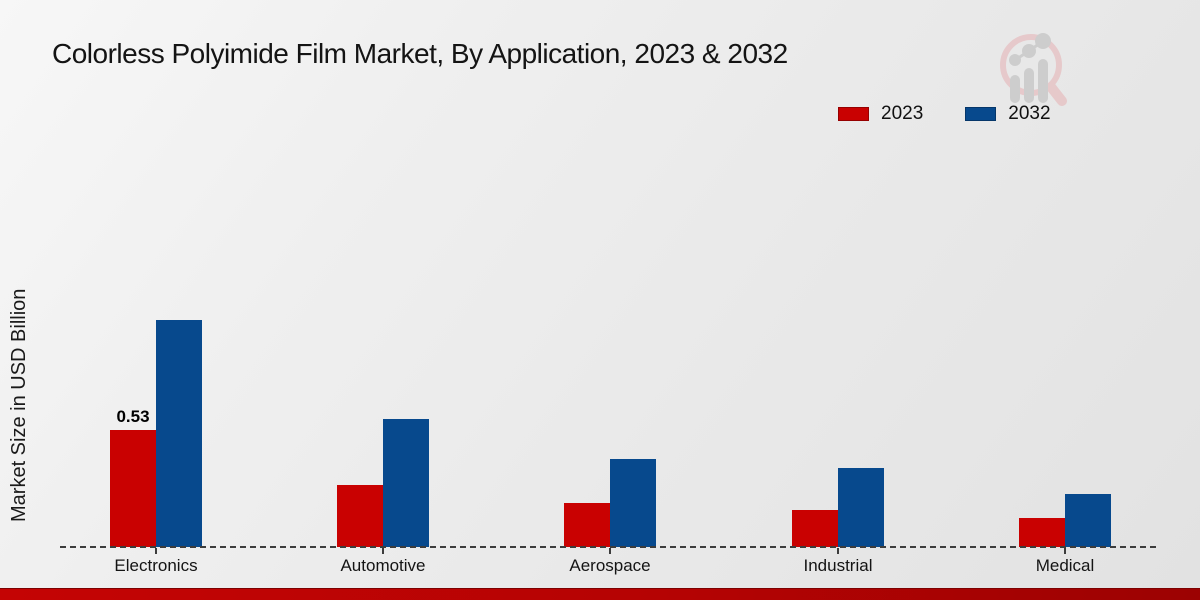  I want to click on legend-label-2023: 2023, so click(902, 113).